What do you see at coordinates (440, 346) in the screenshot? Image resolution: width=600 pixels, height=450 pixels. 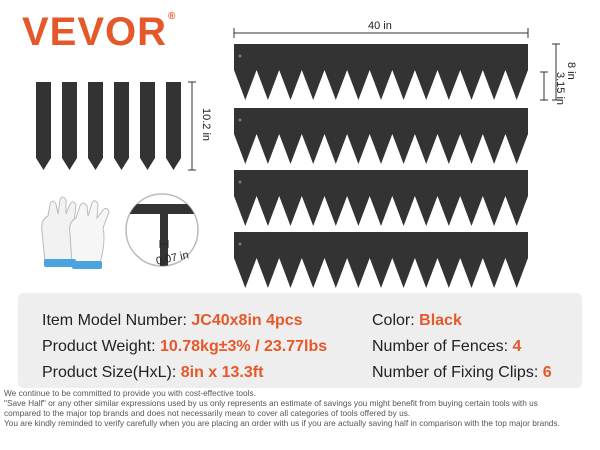 I see `spec-fences-label: Number of Fences:` at bounding box center [440, 346].